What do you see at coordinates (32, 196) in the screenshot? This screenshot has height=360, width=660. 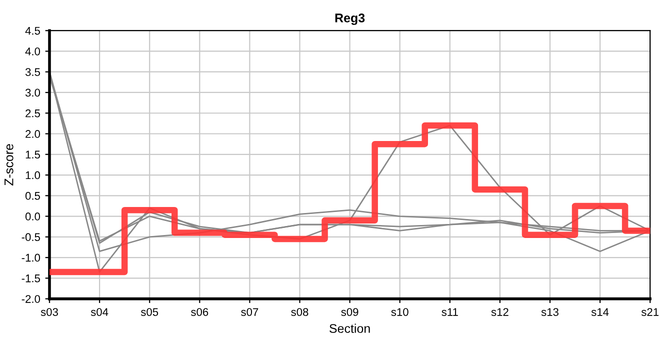 I see `y-tick-label: 0.5` at bounding box center [32, 196].